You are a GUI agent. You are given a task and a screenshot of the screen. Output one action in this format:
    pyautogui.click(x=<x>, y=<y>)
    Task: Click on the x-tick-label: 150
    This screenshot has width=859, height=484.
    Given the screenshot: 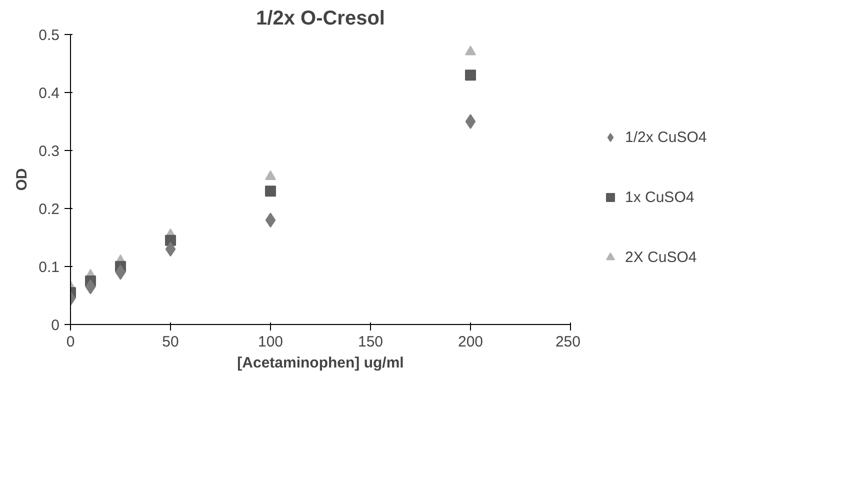 What is the action you would take?
    pyautogui.click(x=371, y=342)
    